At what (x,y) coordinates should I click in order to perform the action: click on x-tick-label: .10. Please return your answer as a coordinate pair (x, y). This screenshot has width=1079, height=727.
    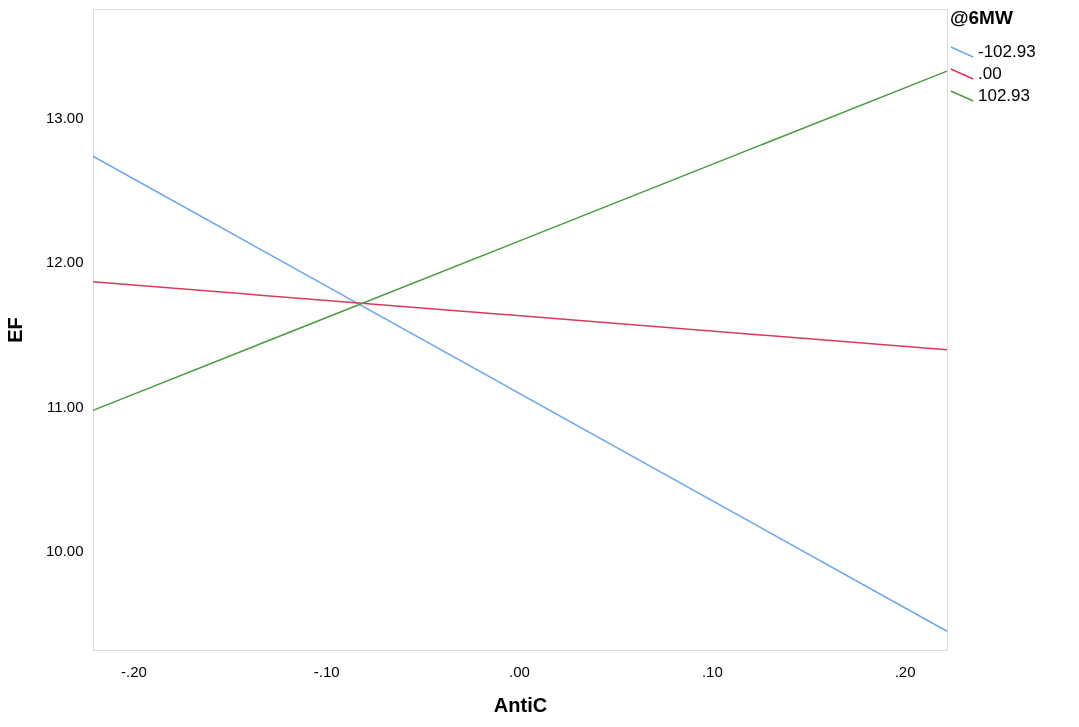
    Looking at the image, I should click on (712, 671).